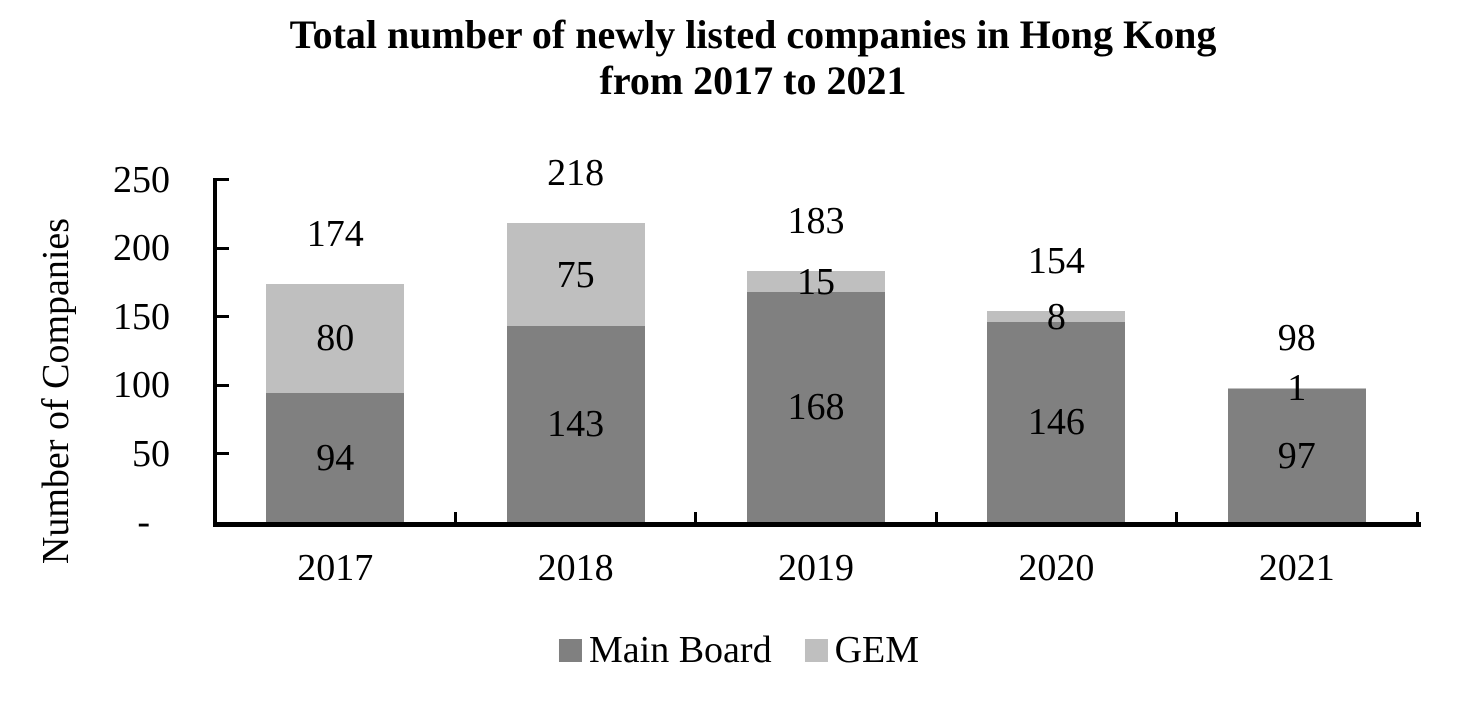 The height and width of the screenshot is (709, 1463). Describe the element at coordinates (816, 221) in the screenshot. I see `total-label-2019: 183` at that location.